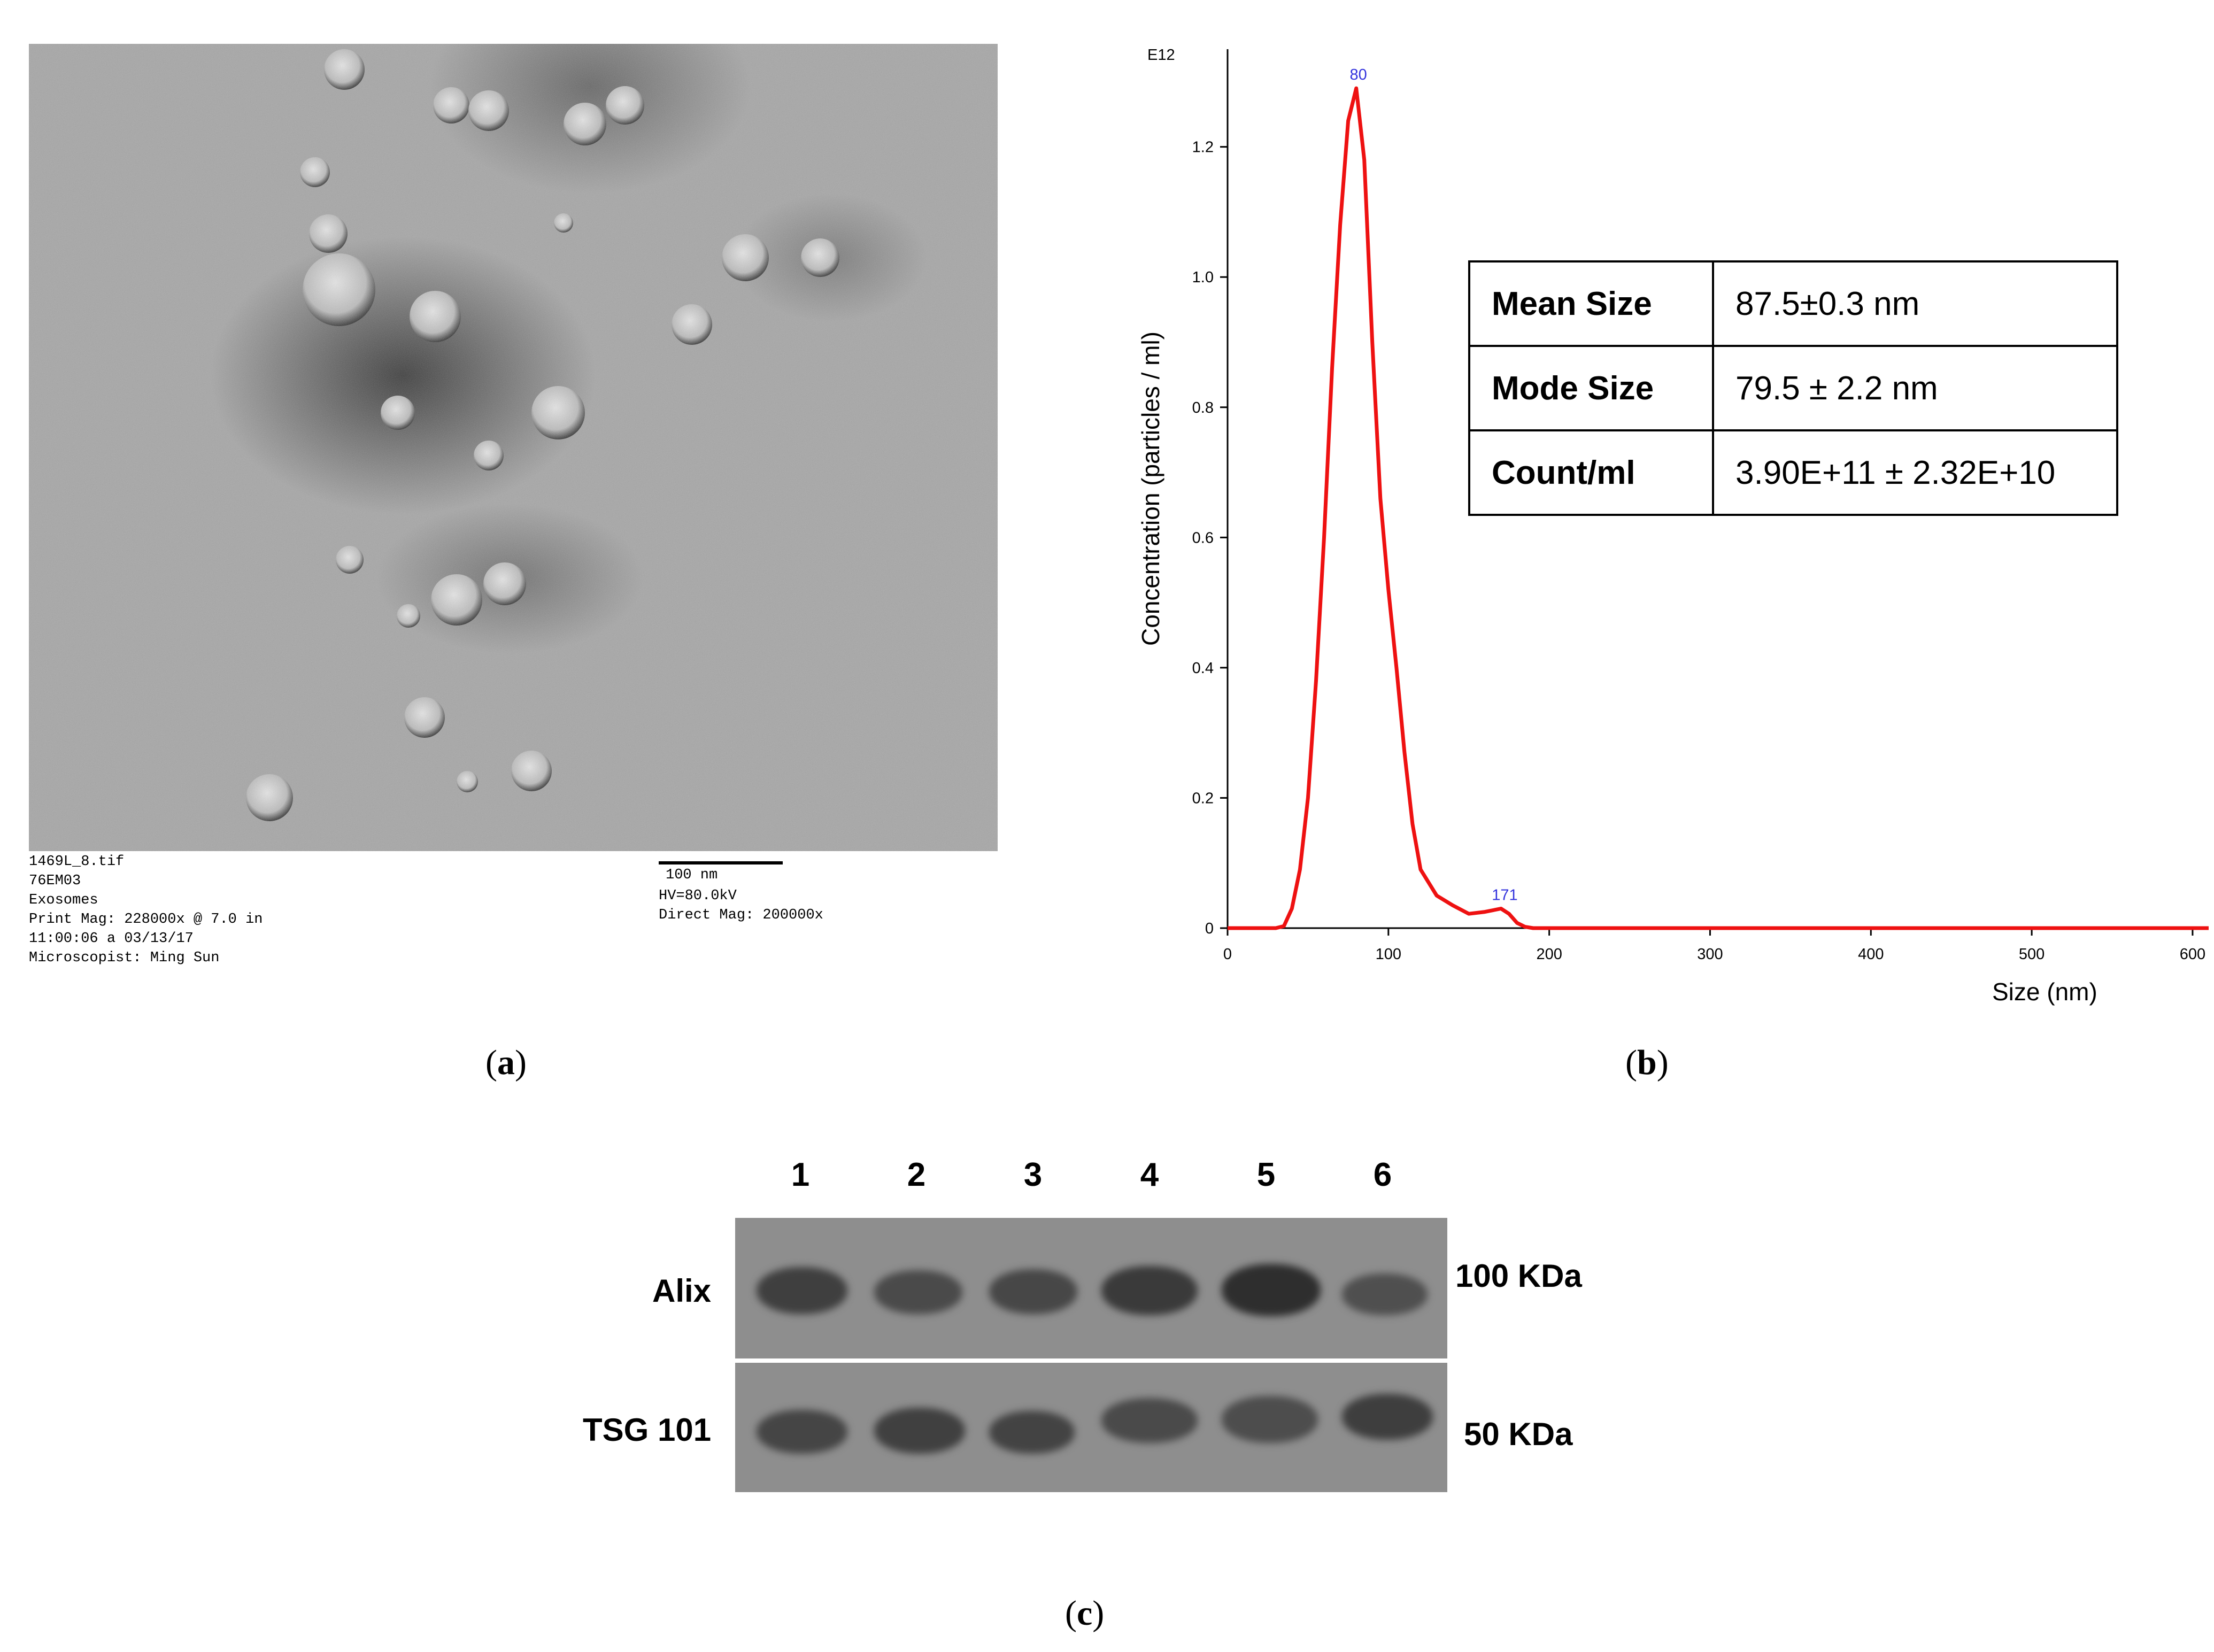 The image size is (2214, 1652). What do you see at coordinates (77, 862) in the screenshot?
I see `tem-filename: 1469L_8.tif` at bounding box center [77, 862].